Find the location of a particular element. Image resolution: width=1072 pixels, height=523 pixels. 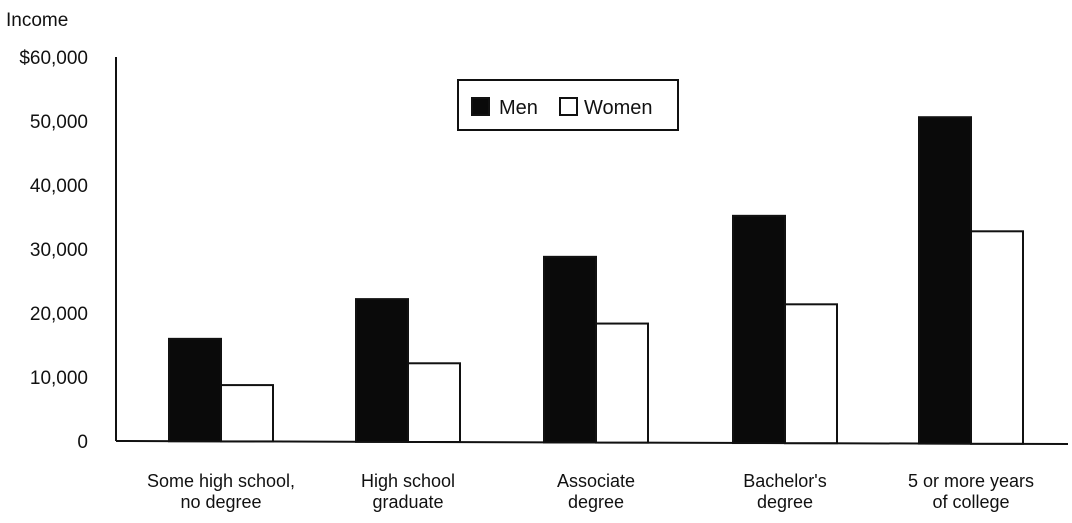

legend-swatch-women is located at coordinates (568, 106).